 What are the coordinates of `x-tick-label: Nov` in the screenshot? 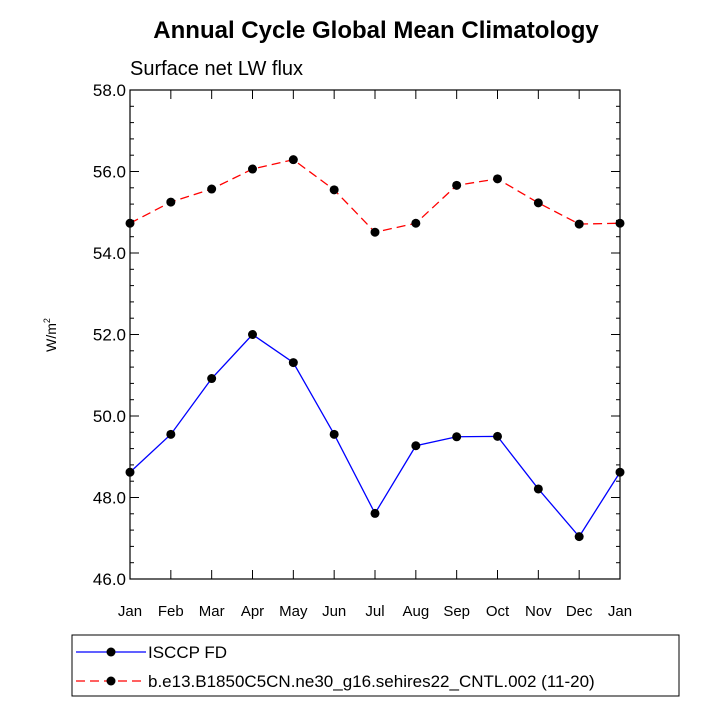 It's located at (538, 611).